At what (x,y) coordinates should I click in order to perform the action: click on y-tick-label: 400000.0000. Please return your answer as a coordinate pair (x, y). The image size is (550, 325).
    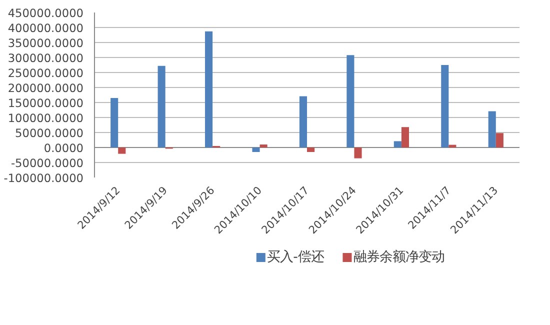
    Looking at the image, I should click on (46, 28).